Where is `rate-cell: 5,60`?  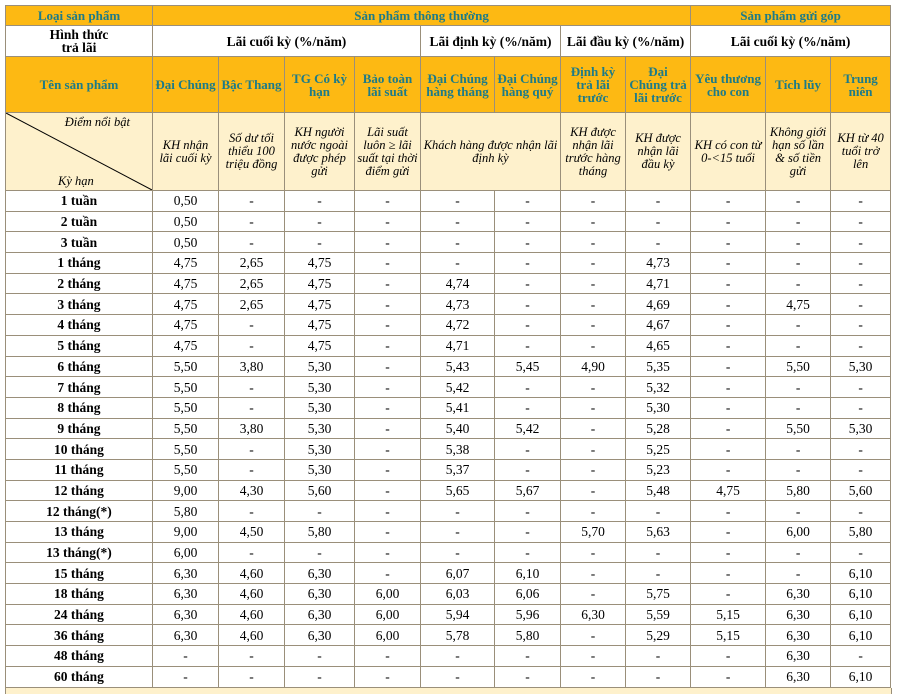 rate-cell: 5,60 is located at coordinates (319, 490).